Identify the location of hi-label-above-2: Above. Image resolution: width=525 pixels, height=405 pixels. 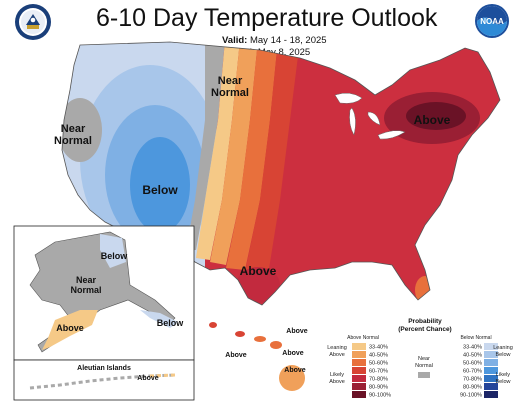
(236, 355).